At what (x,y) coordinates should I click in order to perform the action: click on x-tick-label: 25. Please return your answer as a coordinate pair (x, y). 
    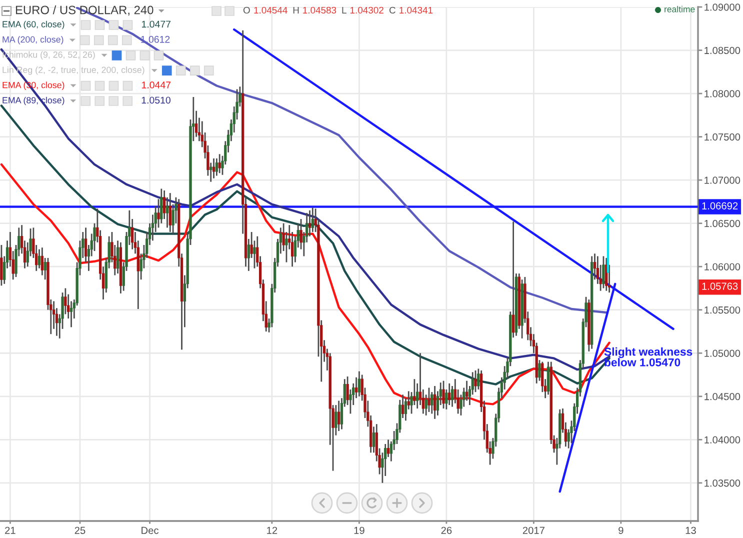
    Looking at the image, I should click on (80, 530).